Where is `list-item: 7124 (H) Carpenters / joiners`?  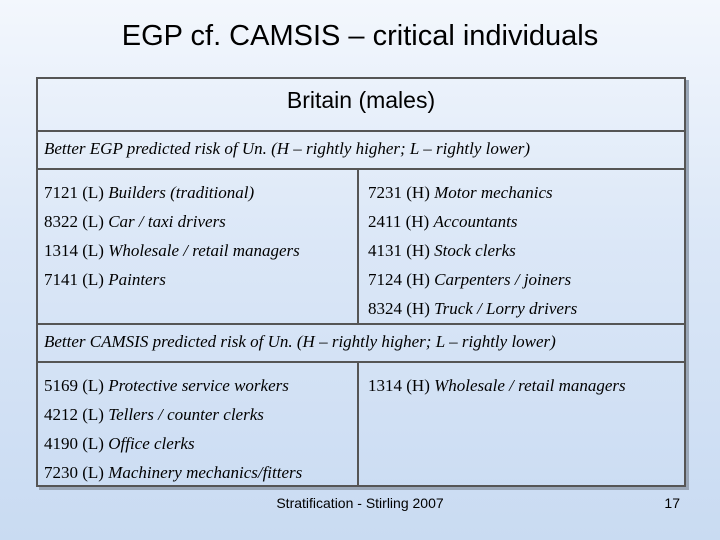
list-item: 7124 (H) Carpenters / joiners is located at coordinates (470, 279).